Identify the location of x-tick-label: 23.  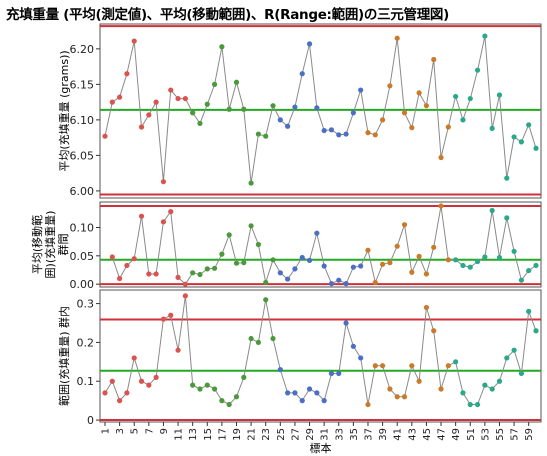
(266, 434).